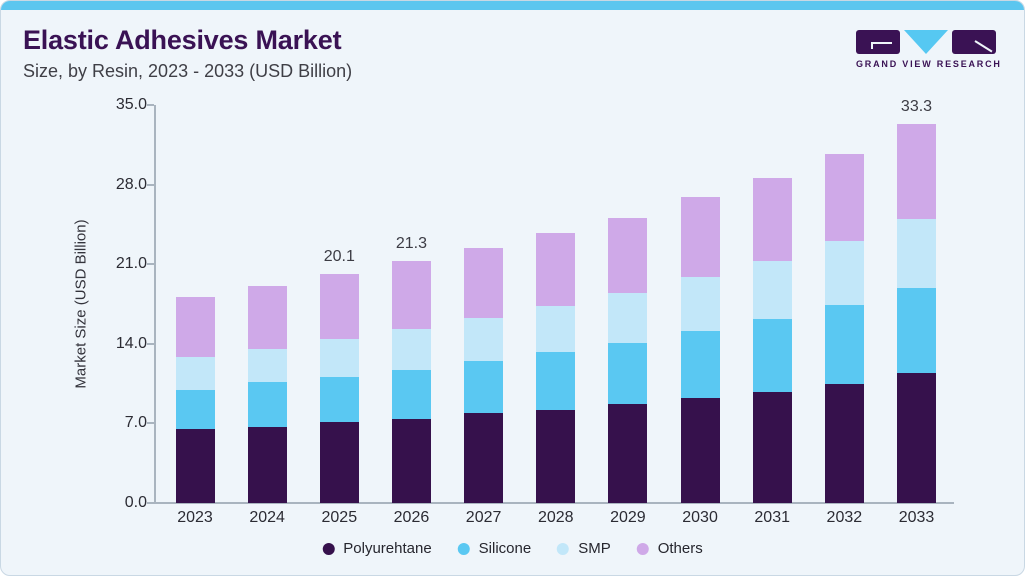  Describe the element at coordinates (387, 548) in the screenshot. I see `legend-label: Polyurehtane` at that location.